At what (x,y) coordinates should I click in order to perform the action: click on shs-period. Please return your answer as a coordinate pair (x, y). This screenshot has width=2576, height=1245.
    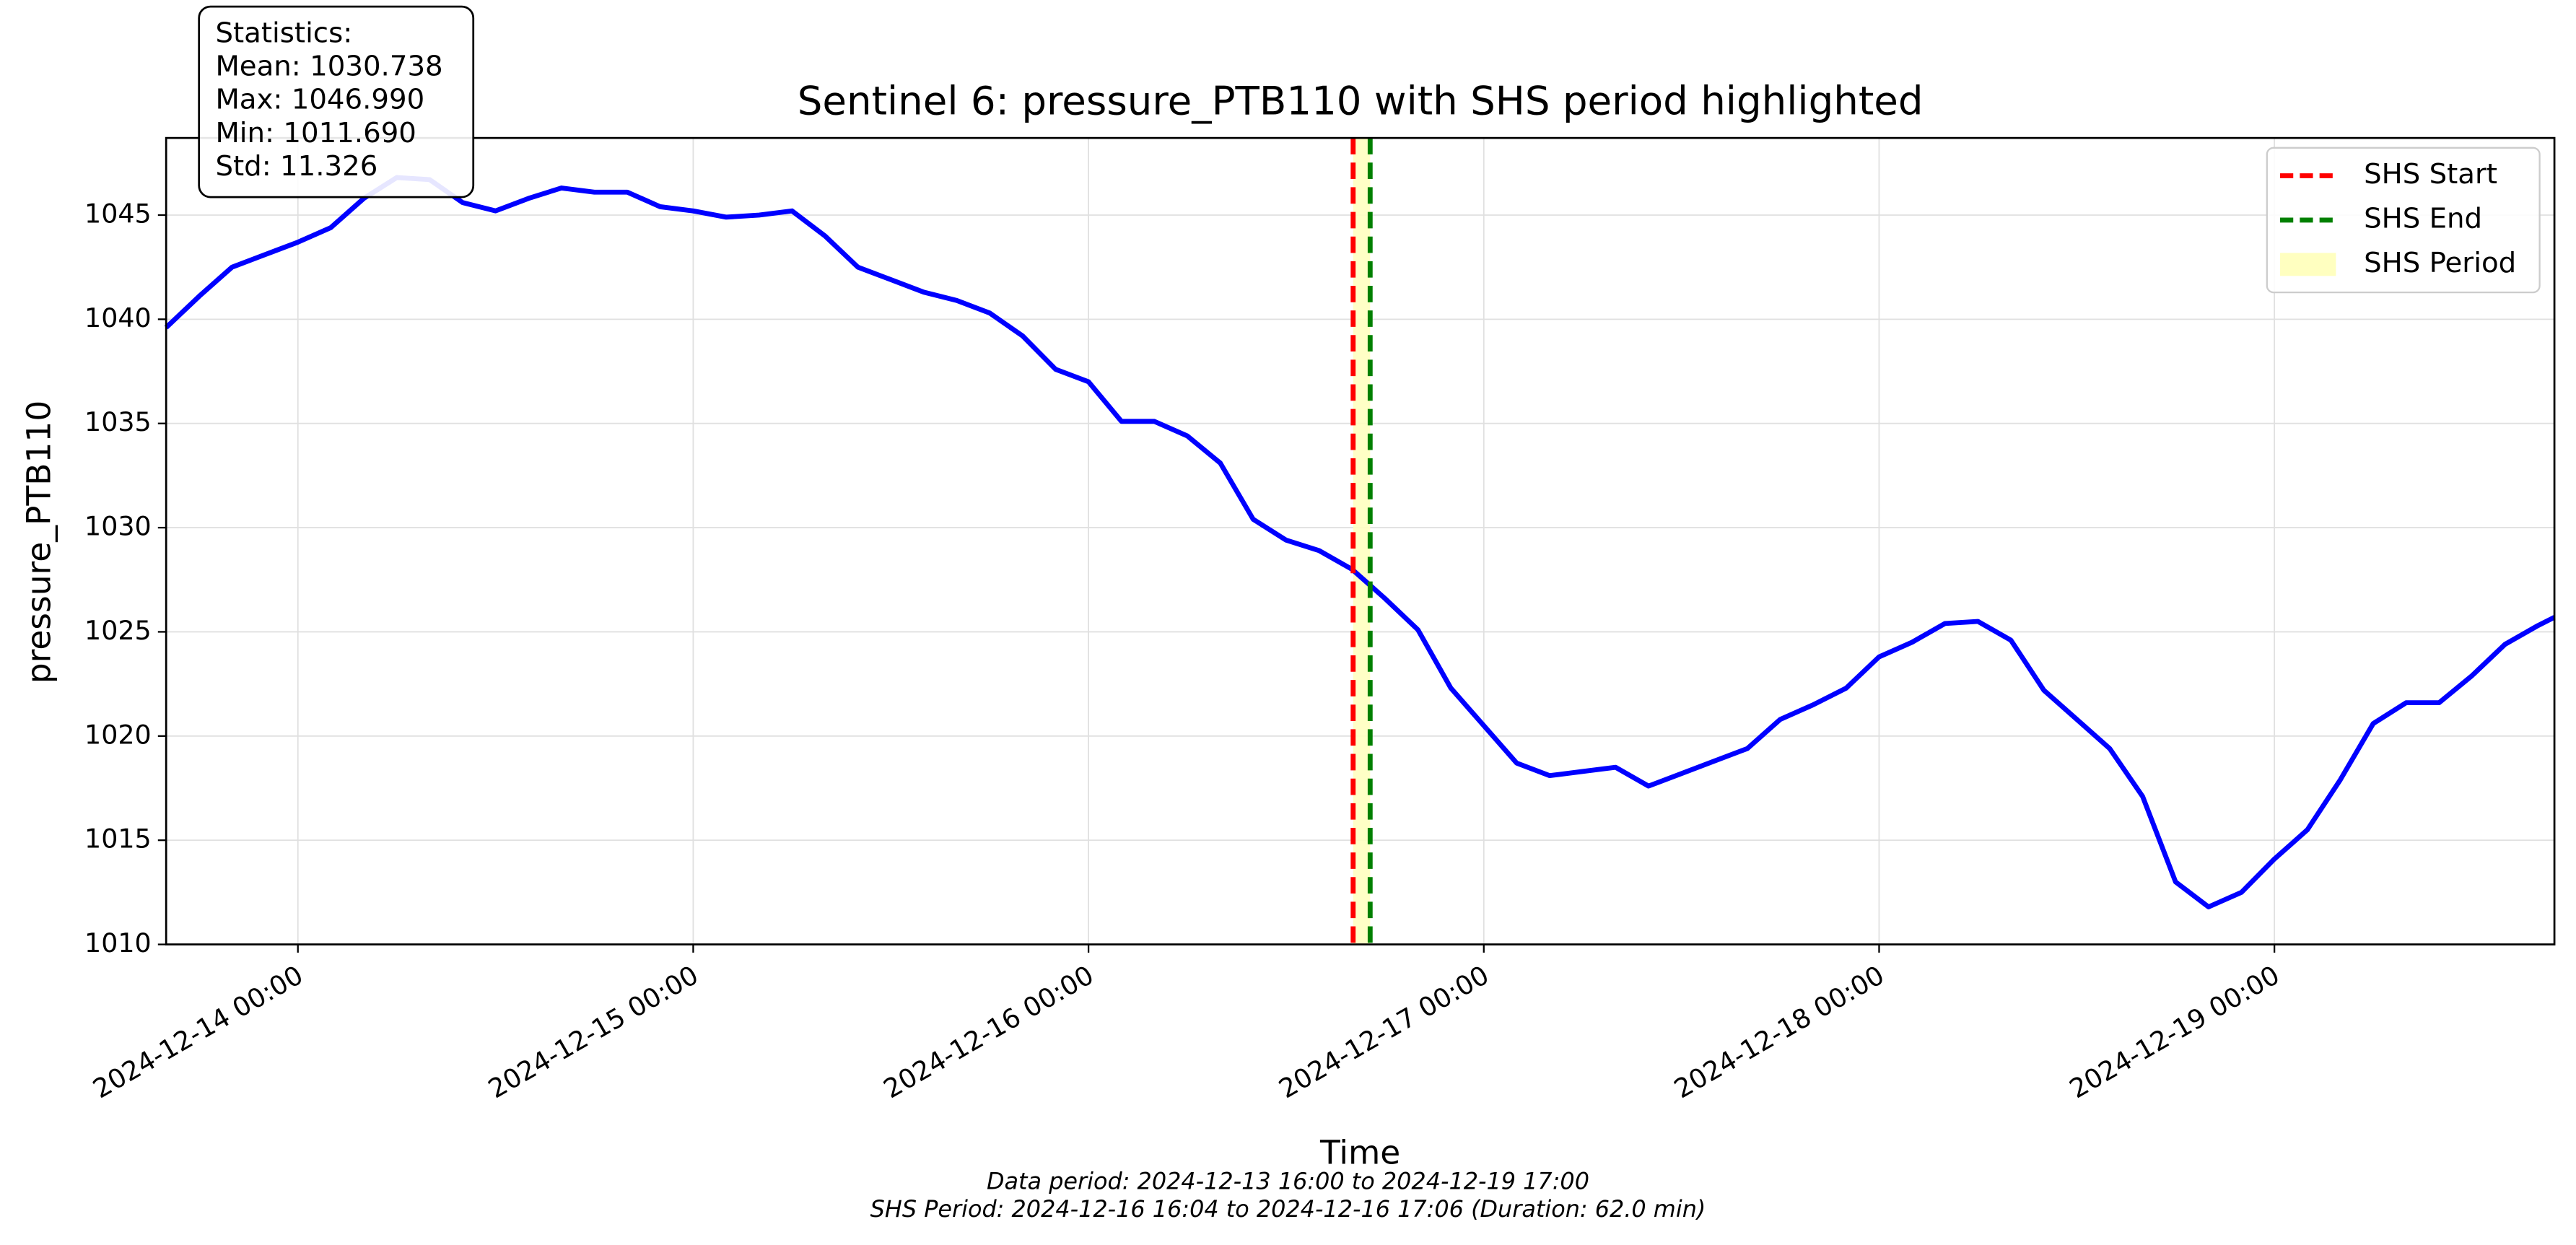
    Looking at the image, I should click on (1362, 541).